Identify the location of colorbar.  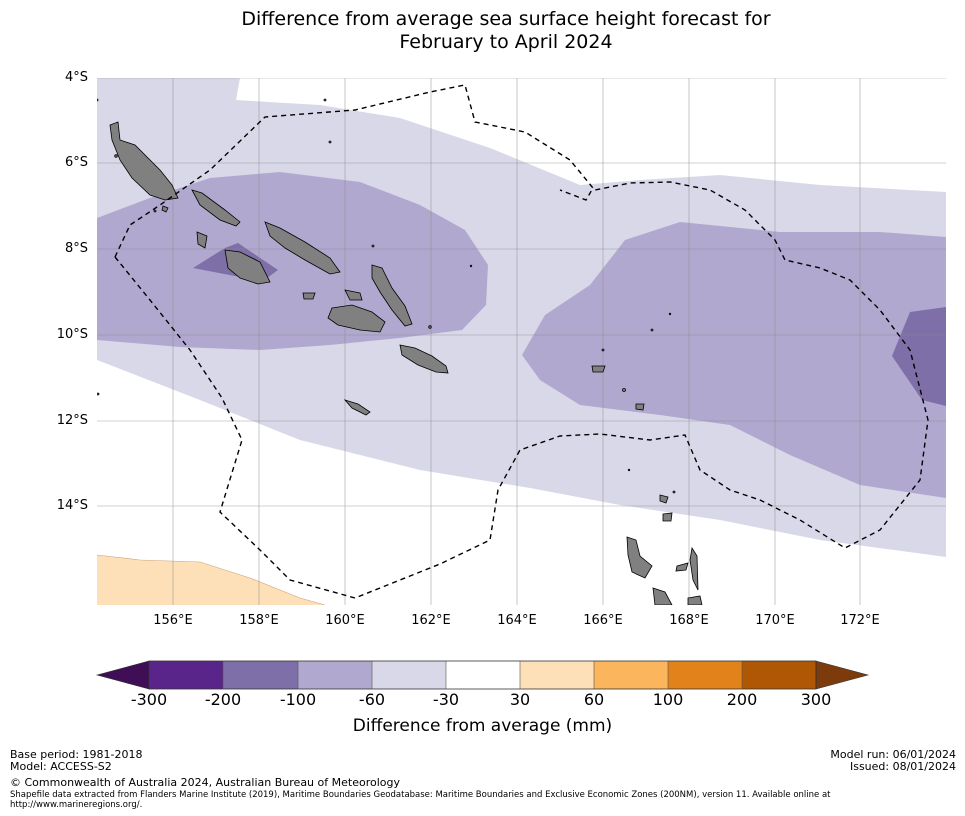
(482, 675).